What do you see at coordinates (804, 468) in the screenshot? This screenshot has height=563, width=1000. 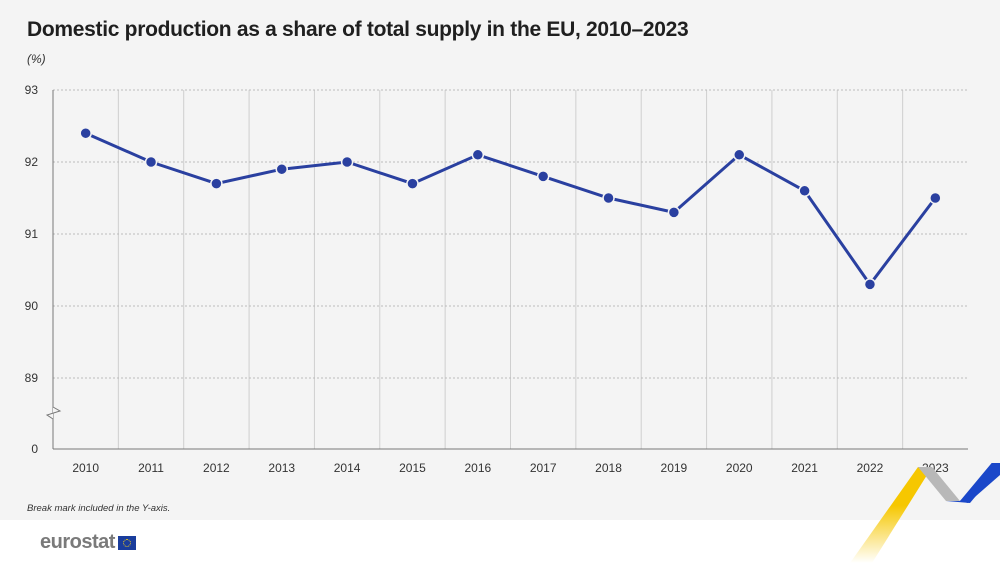 I see `x-tick-label: 2021` at bounding box center [804, 468].